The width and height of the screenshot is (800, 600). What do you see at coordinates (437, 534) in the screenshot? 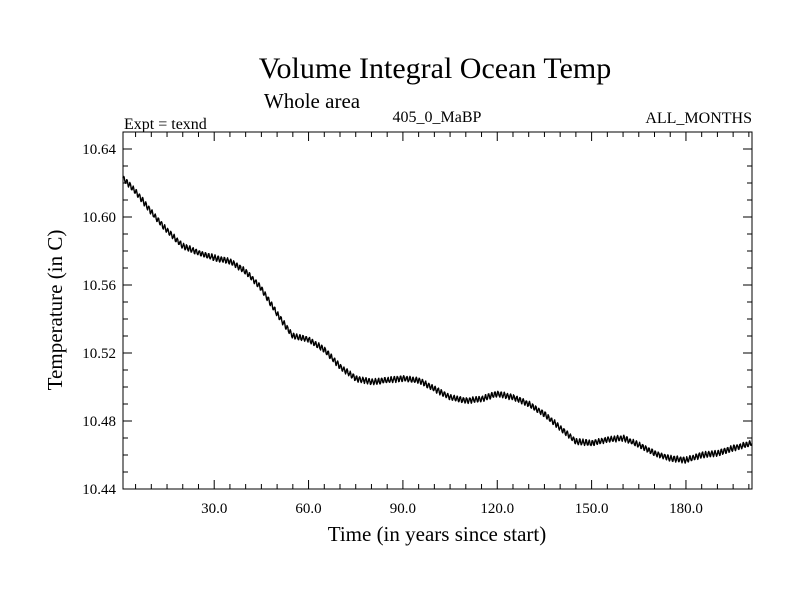
I see `x-axis-label: Time (in years since start)` at bounding box center [437, 534].